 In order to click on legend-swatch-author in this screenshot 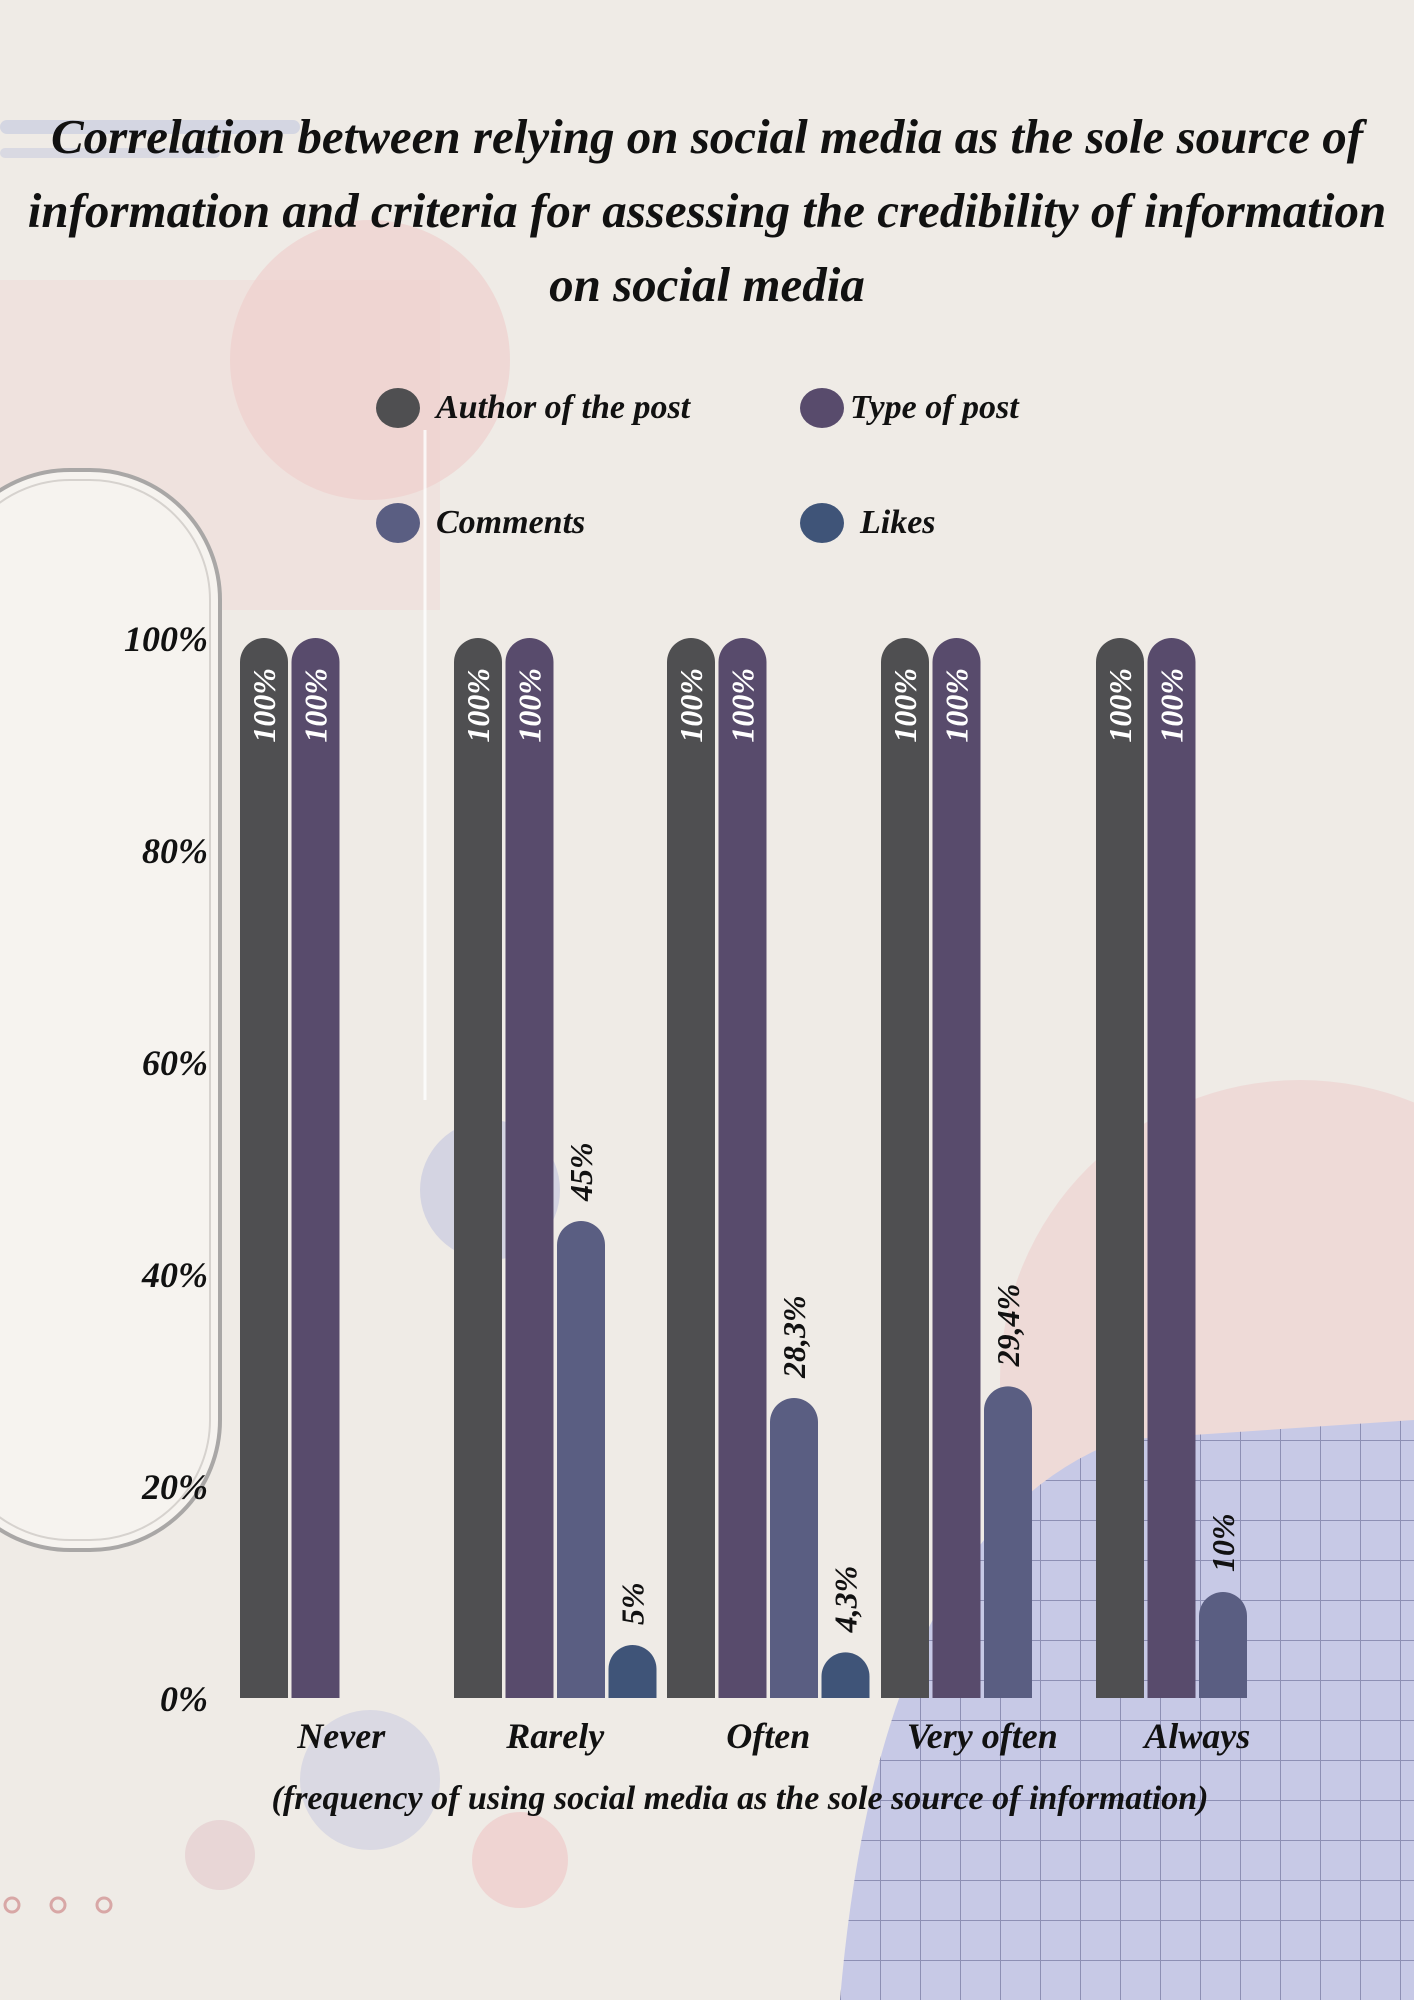, I will do `click(398, 408)`.